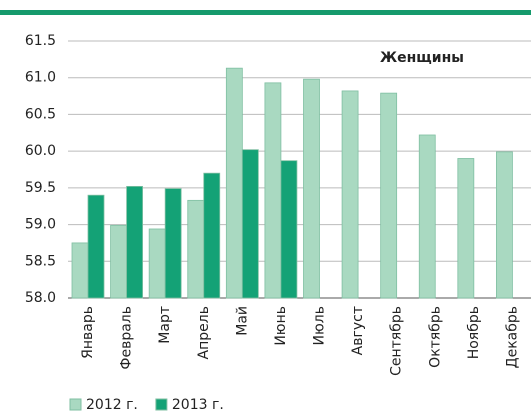 The image size is (531, 414). I want to click on y-tick-label: 60.5, so click(40, 114).